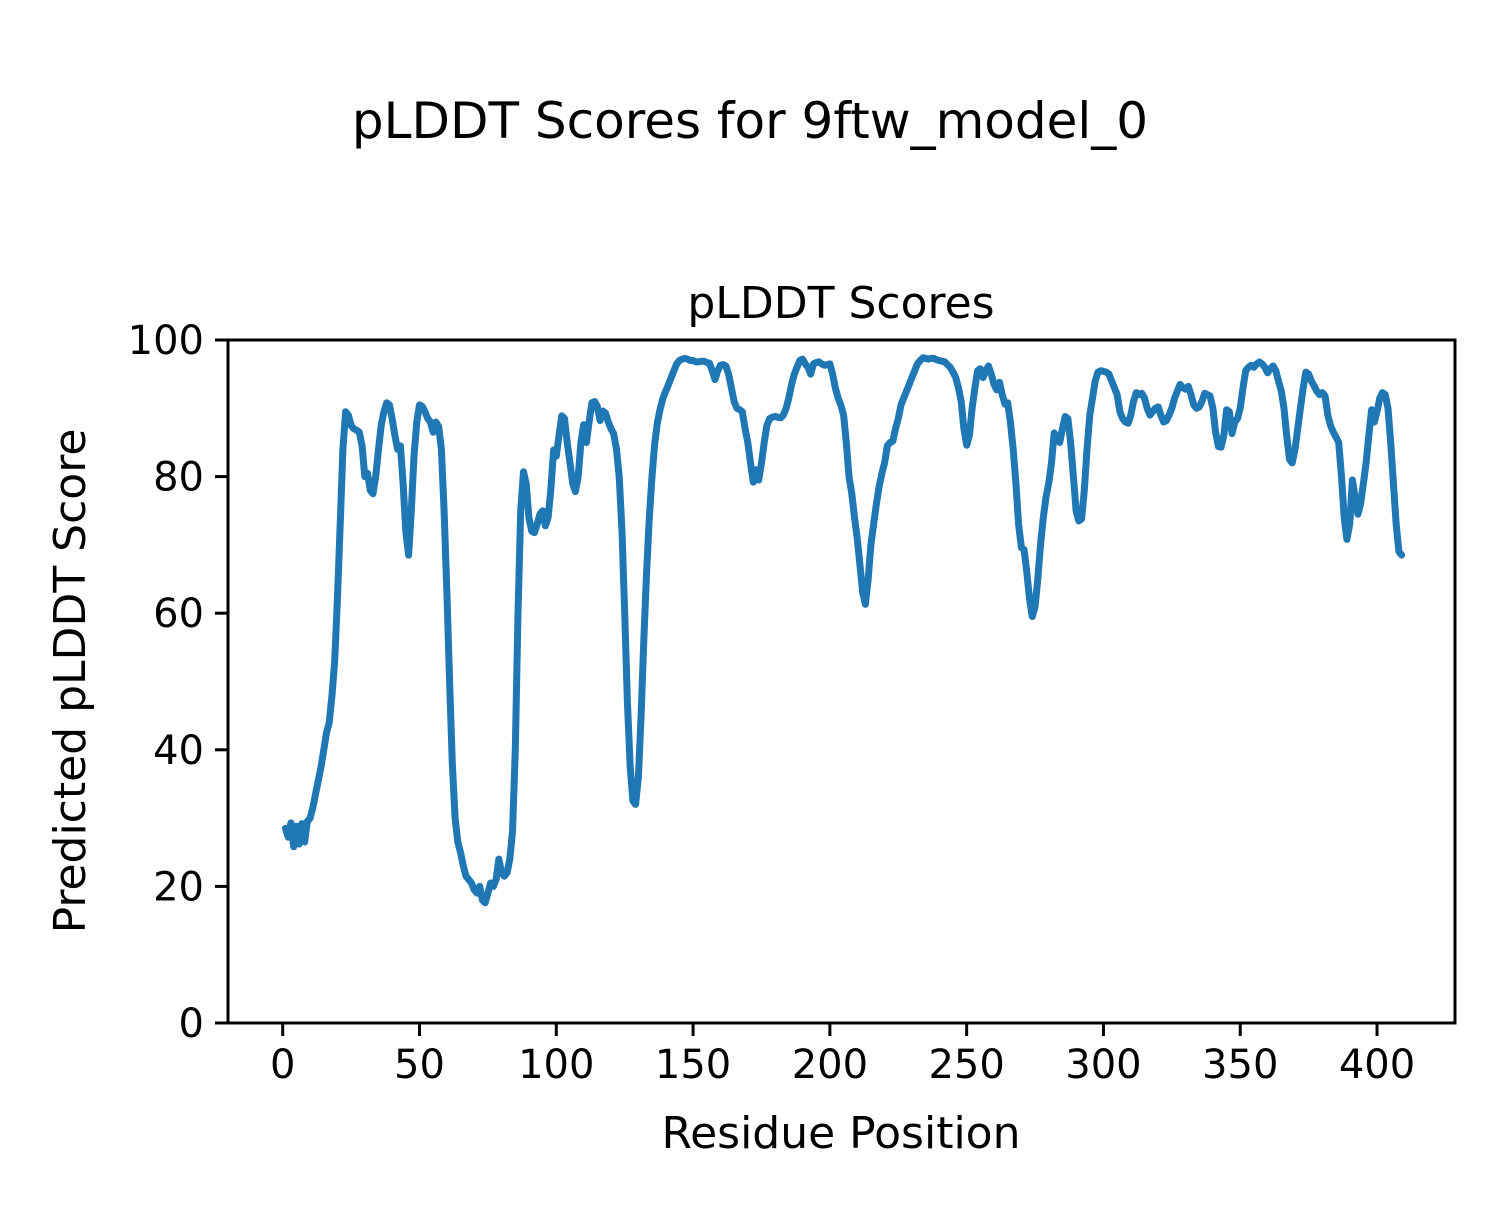 This screenshot has height=1205, width=1500. I want to click on y-tick-label: 0, so click(191, 1024).